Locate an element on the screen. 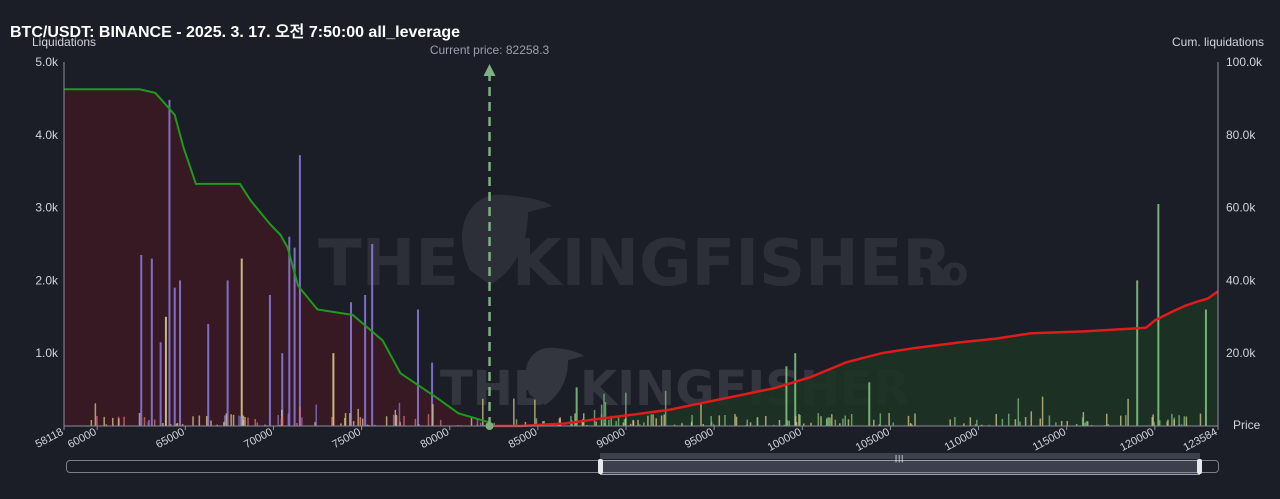  zoom-handle-right is located at coordinates (1199, 466).